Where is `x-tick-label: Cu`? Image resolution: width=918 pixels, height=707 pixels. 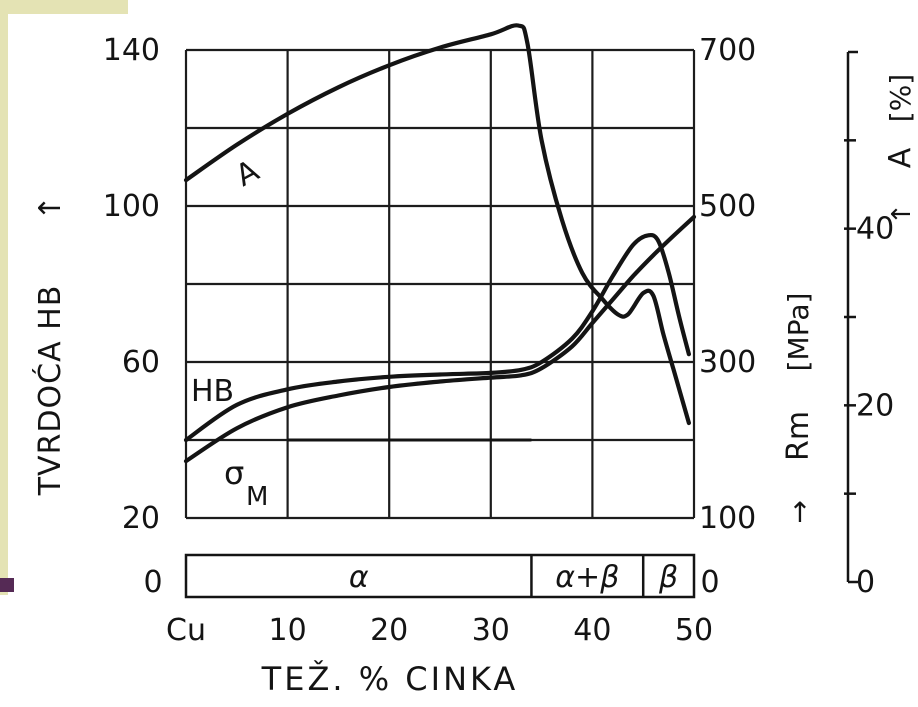
x-tick-label: Cu is located at coordinates (186, 630).